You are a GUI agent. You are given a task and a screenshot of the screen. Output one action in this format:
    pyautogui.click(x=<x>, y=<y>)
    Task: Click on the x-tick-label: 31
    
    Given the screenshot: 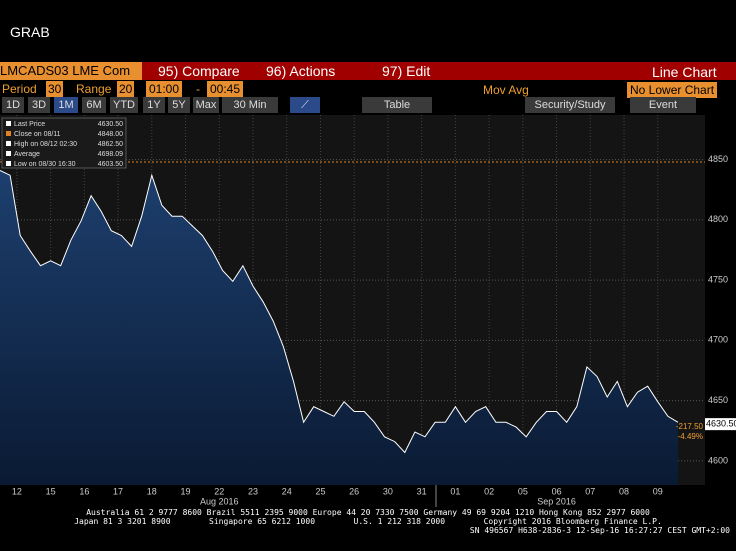 What is the action you would take?
    pyautogui.click(x=422, y=491)
    